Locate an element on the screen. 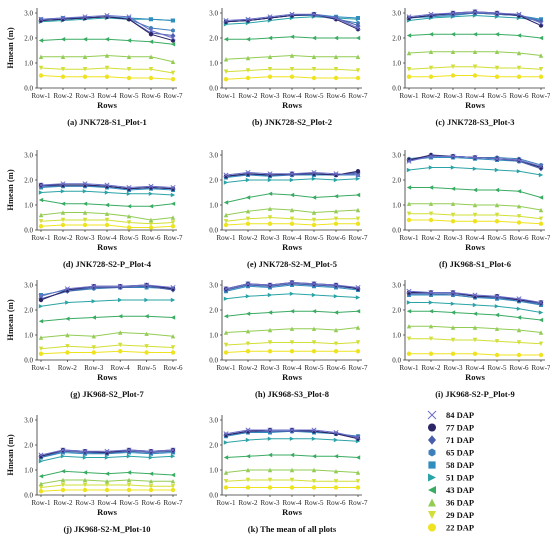 This screenshot has width=550, height=535. series-line is located at coordinates (107, 347).